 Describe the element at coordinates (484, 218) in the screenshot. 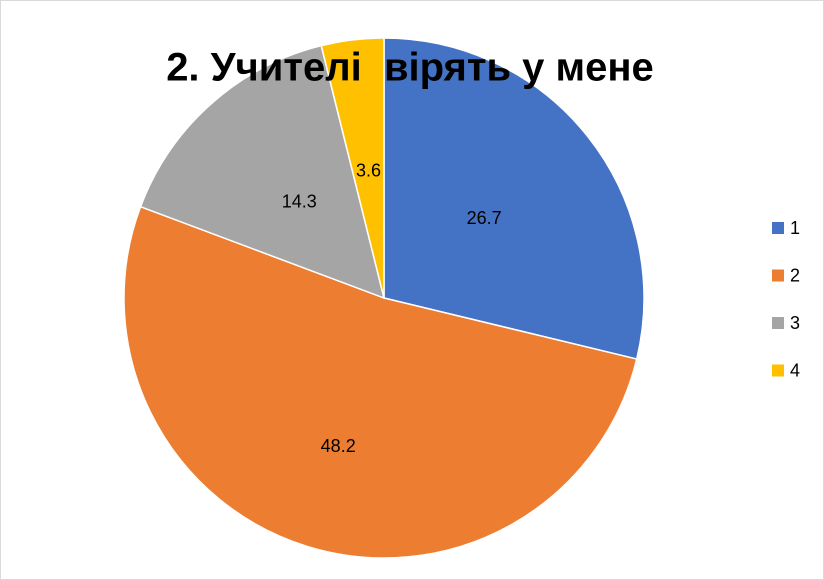

I see `data-label: 26.7` at that location.